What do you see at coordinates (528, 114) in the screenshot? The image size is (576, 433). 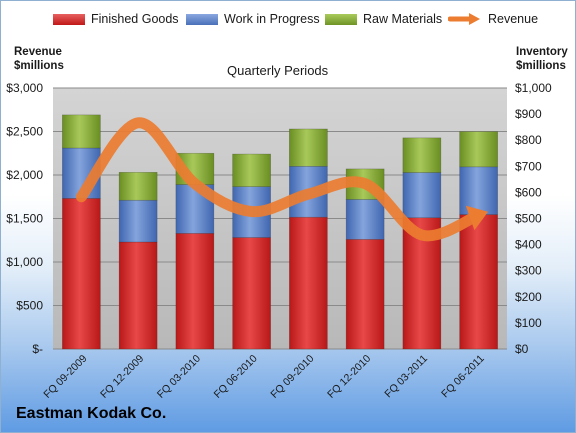 I see `right-axis-tick-label: $900` at bounding box center [528, 114].